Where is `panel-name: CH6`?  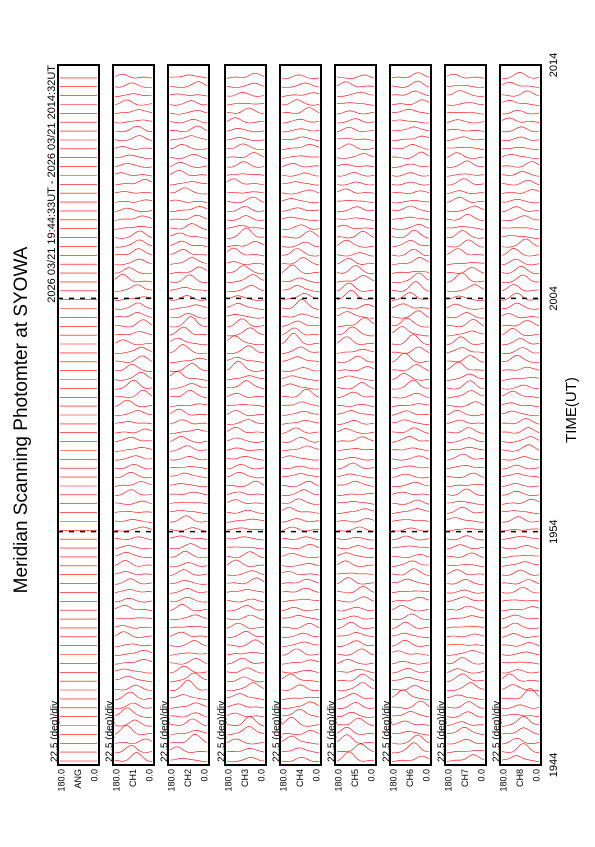 panel-name: CH6 is located at coordinates (410, 778).